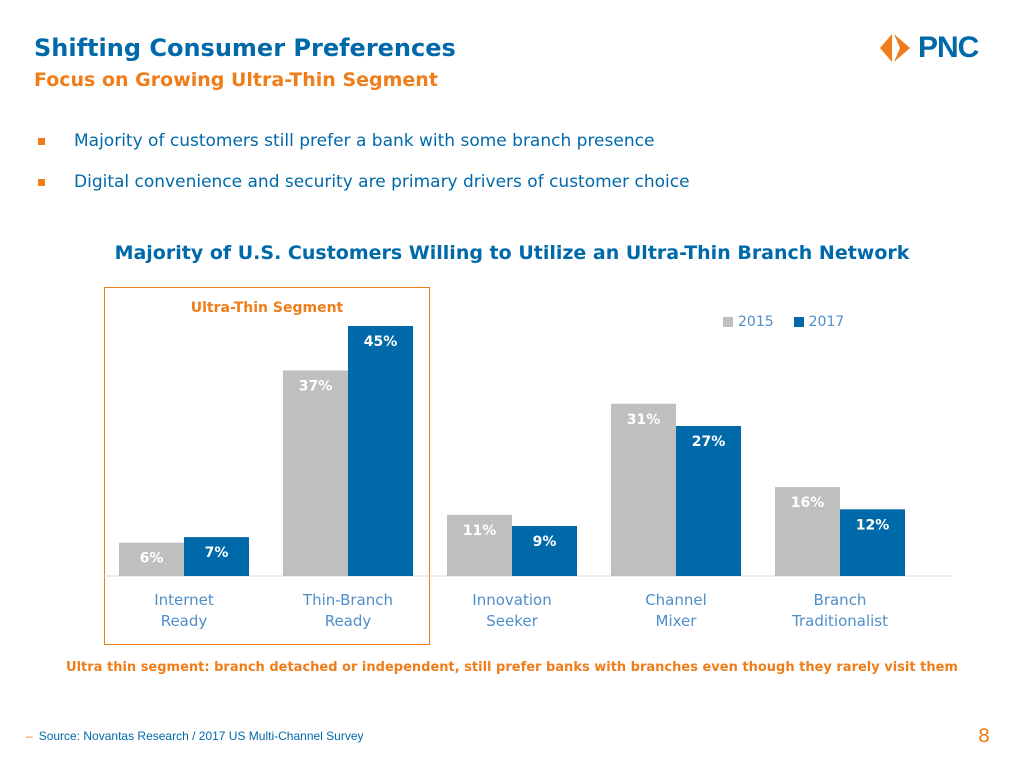  What do you see at coordinates (217, 553) in the screenshot?
I see `data-label-2017-0: 7%` at bounding box center [217, 553].